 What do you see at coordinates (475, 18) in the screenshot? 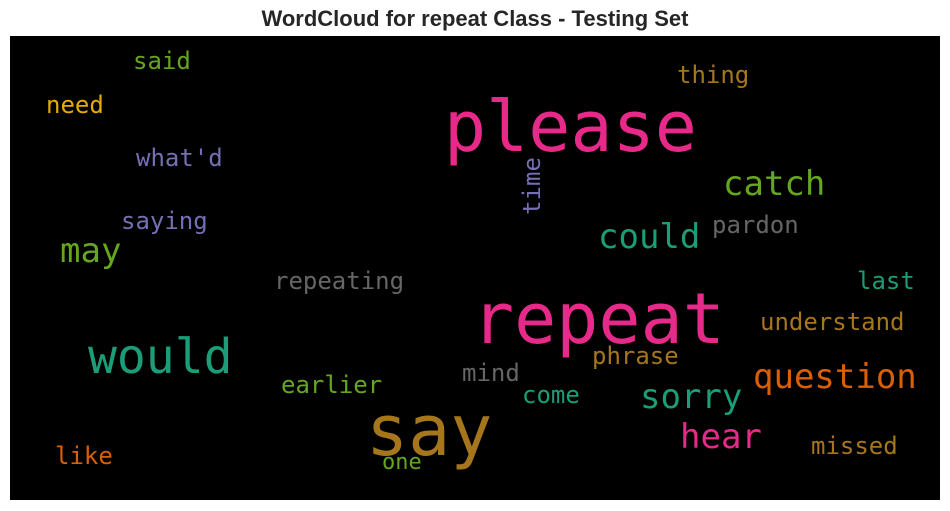
I see `chart-title: WordCloud for repeat Class - Testing Set` at bounding box center [475, 18].